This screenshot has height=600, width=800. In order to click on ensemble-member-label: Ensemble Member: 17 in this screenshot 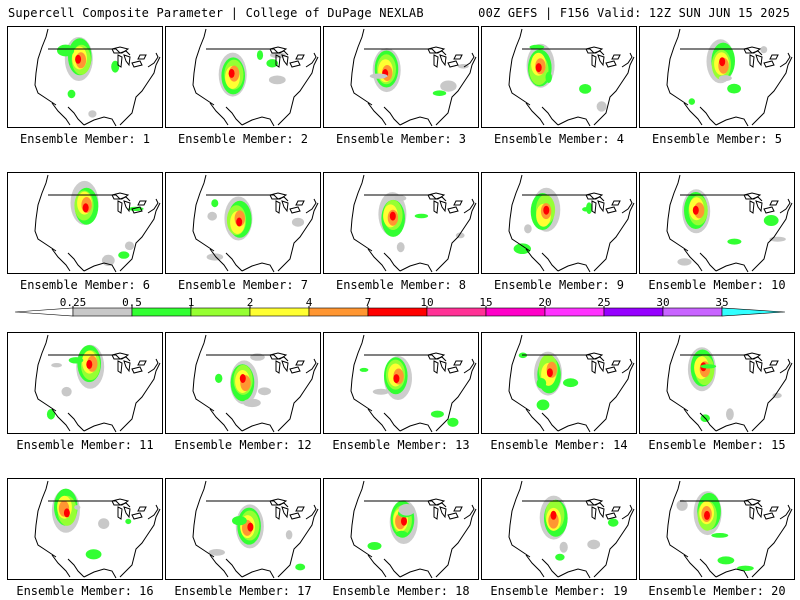, I will do `click(243, 591)`.